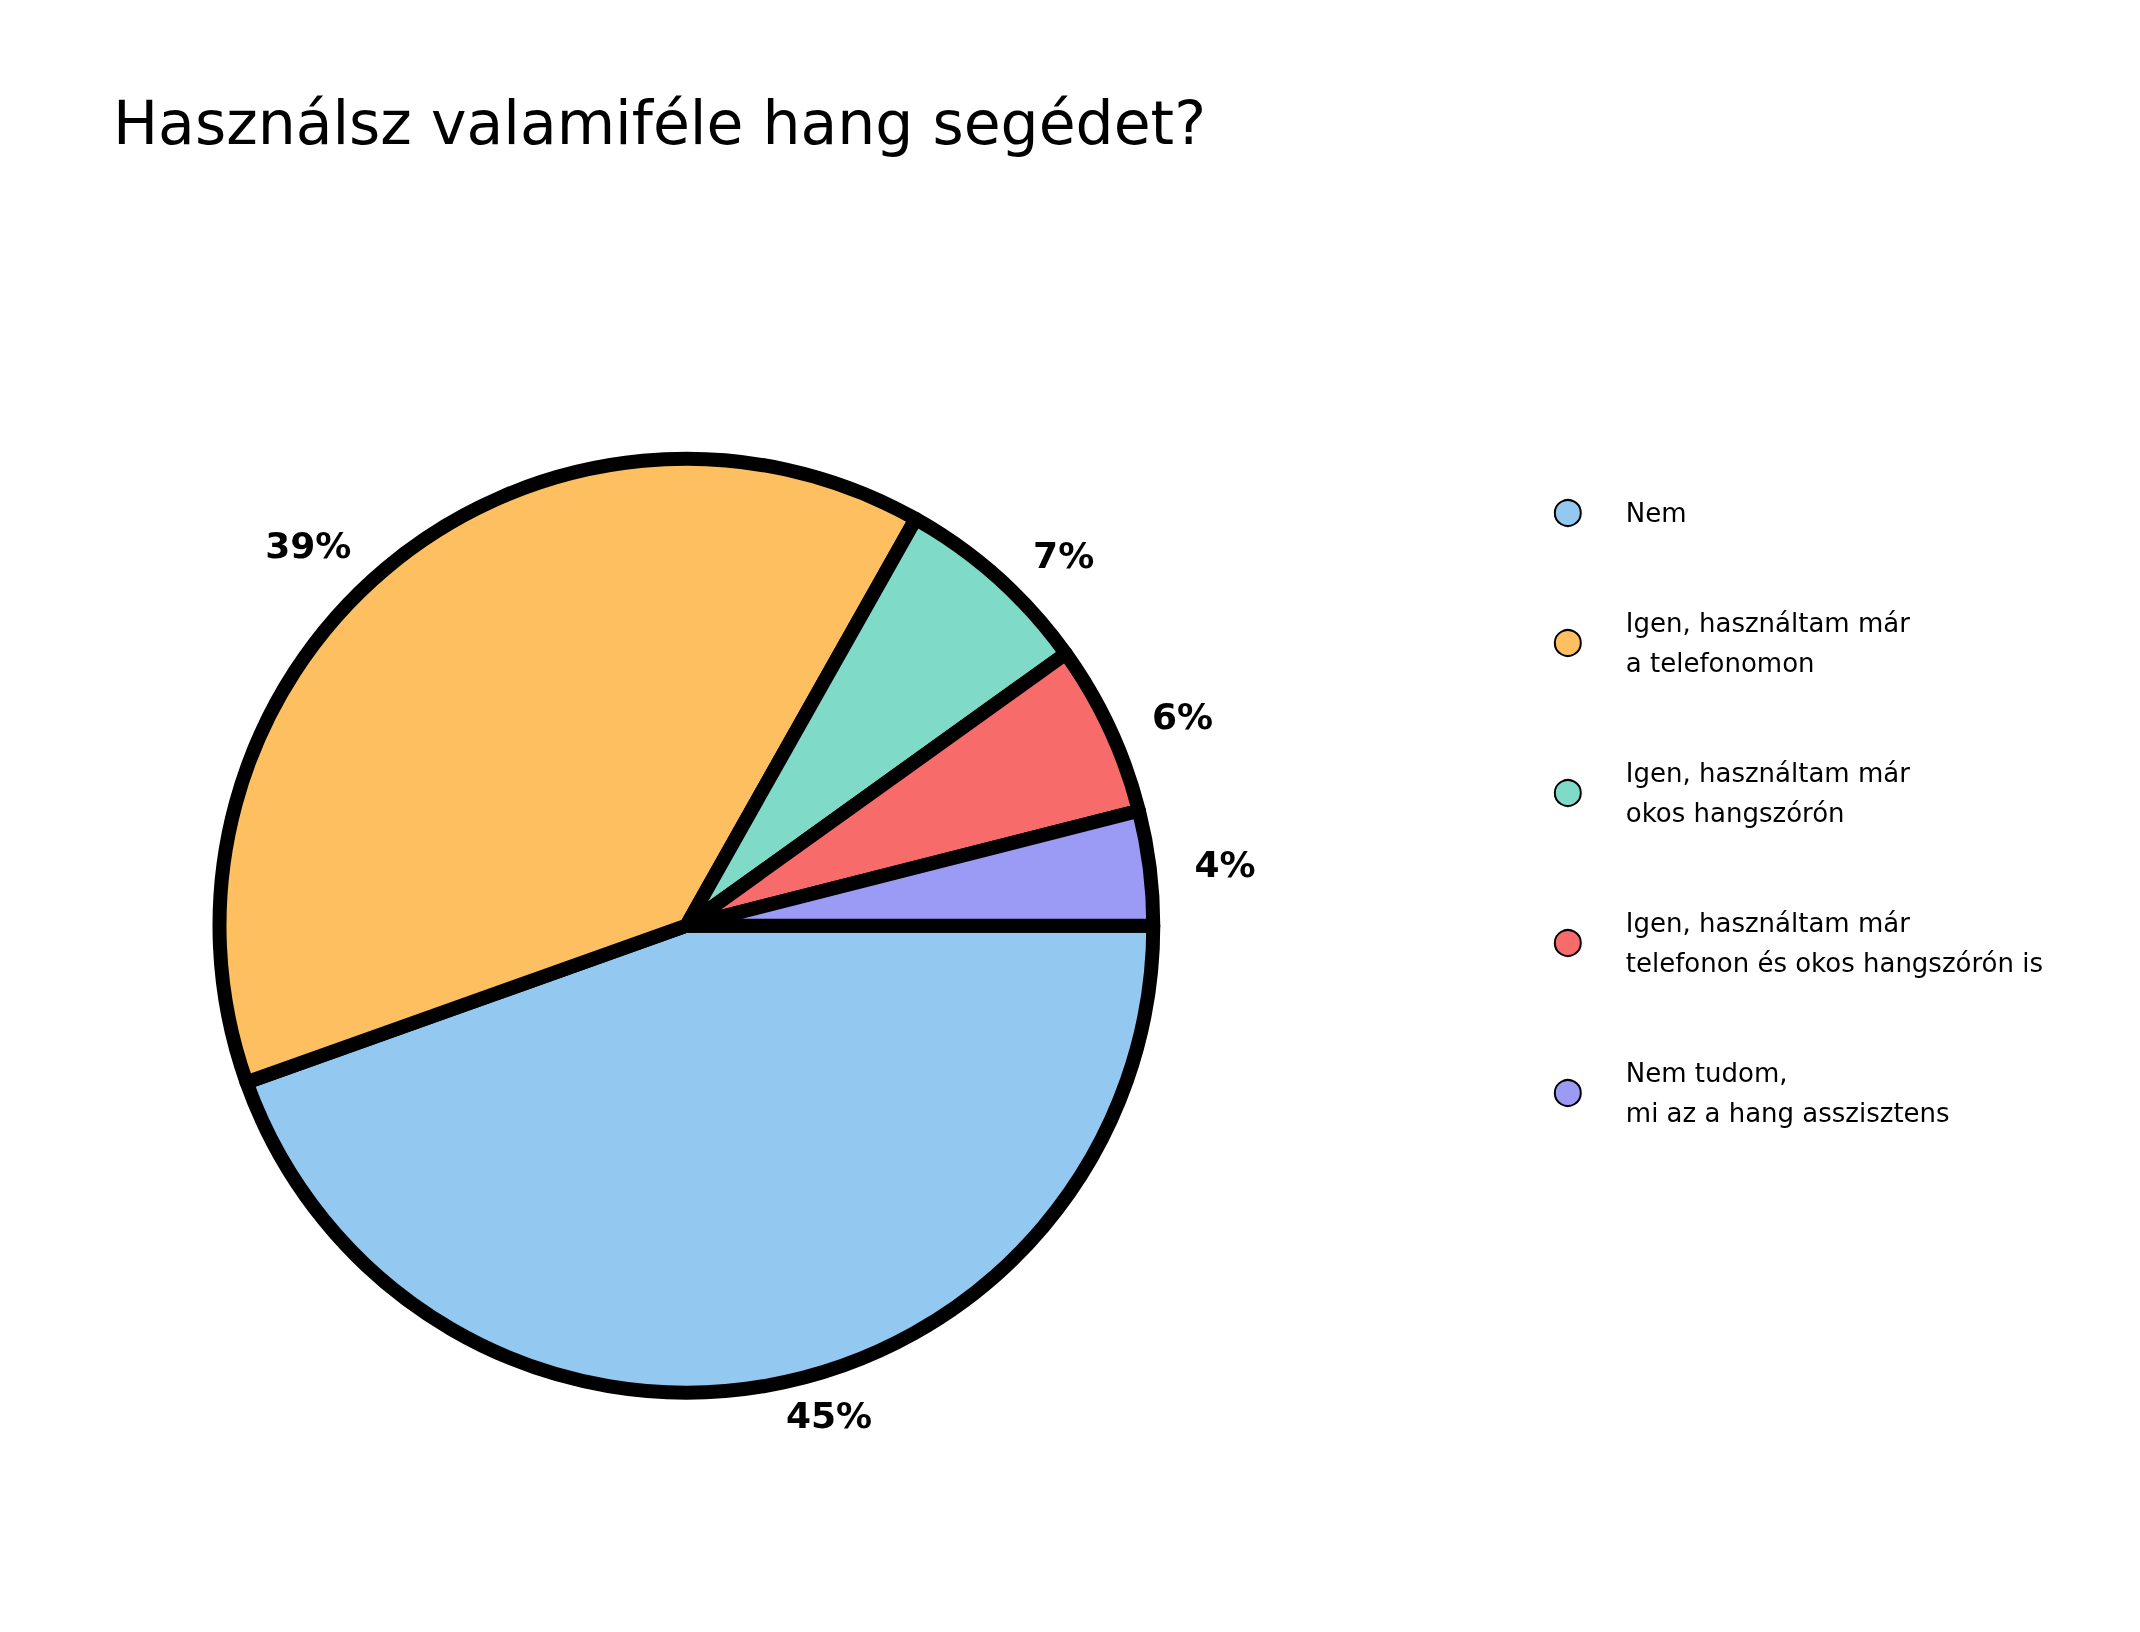 The width and height of the screenshot is (2140, 1632). Describe the element at coordinates (1768, 793) in the screenshot. I see `legend-label: Igen, használtam már okos hangszórón` at that location.